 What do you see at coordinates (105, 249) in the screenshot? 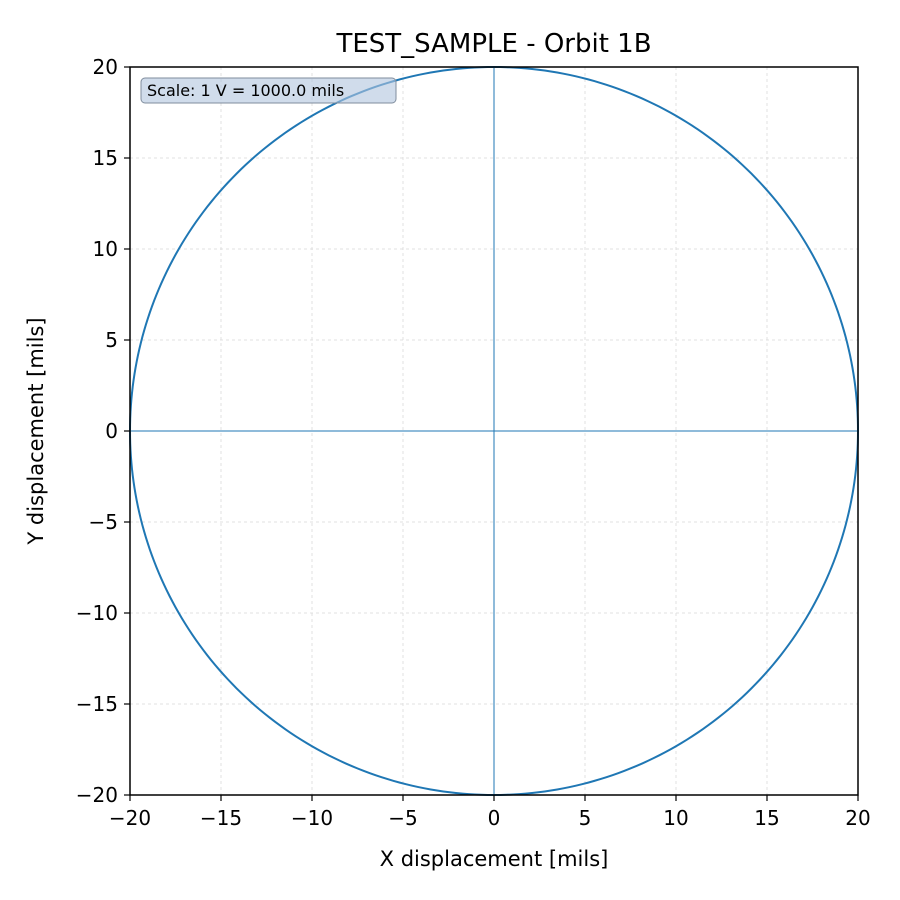
I see `y-tick-label: 10` at bounding box center [105, 249].